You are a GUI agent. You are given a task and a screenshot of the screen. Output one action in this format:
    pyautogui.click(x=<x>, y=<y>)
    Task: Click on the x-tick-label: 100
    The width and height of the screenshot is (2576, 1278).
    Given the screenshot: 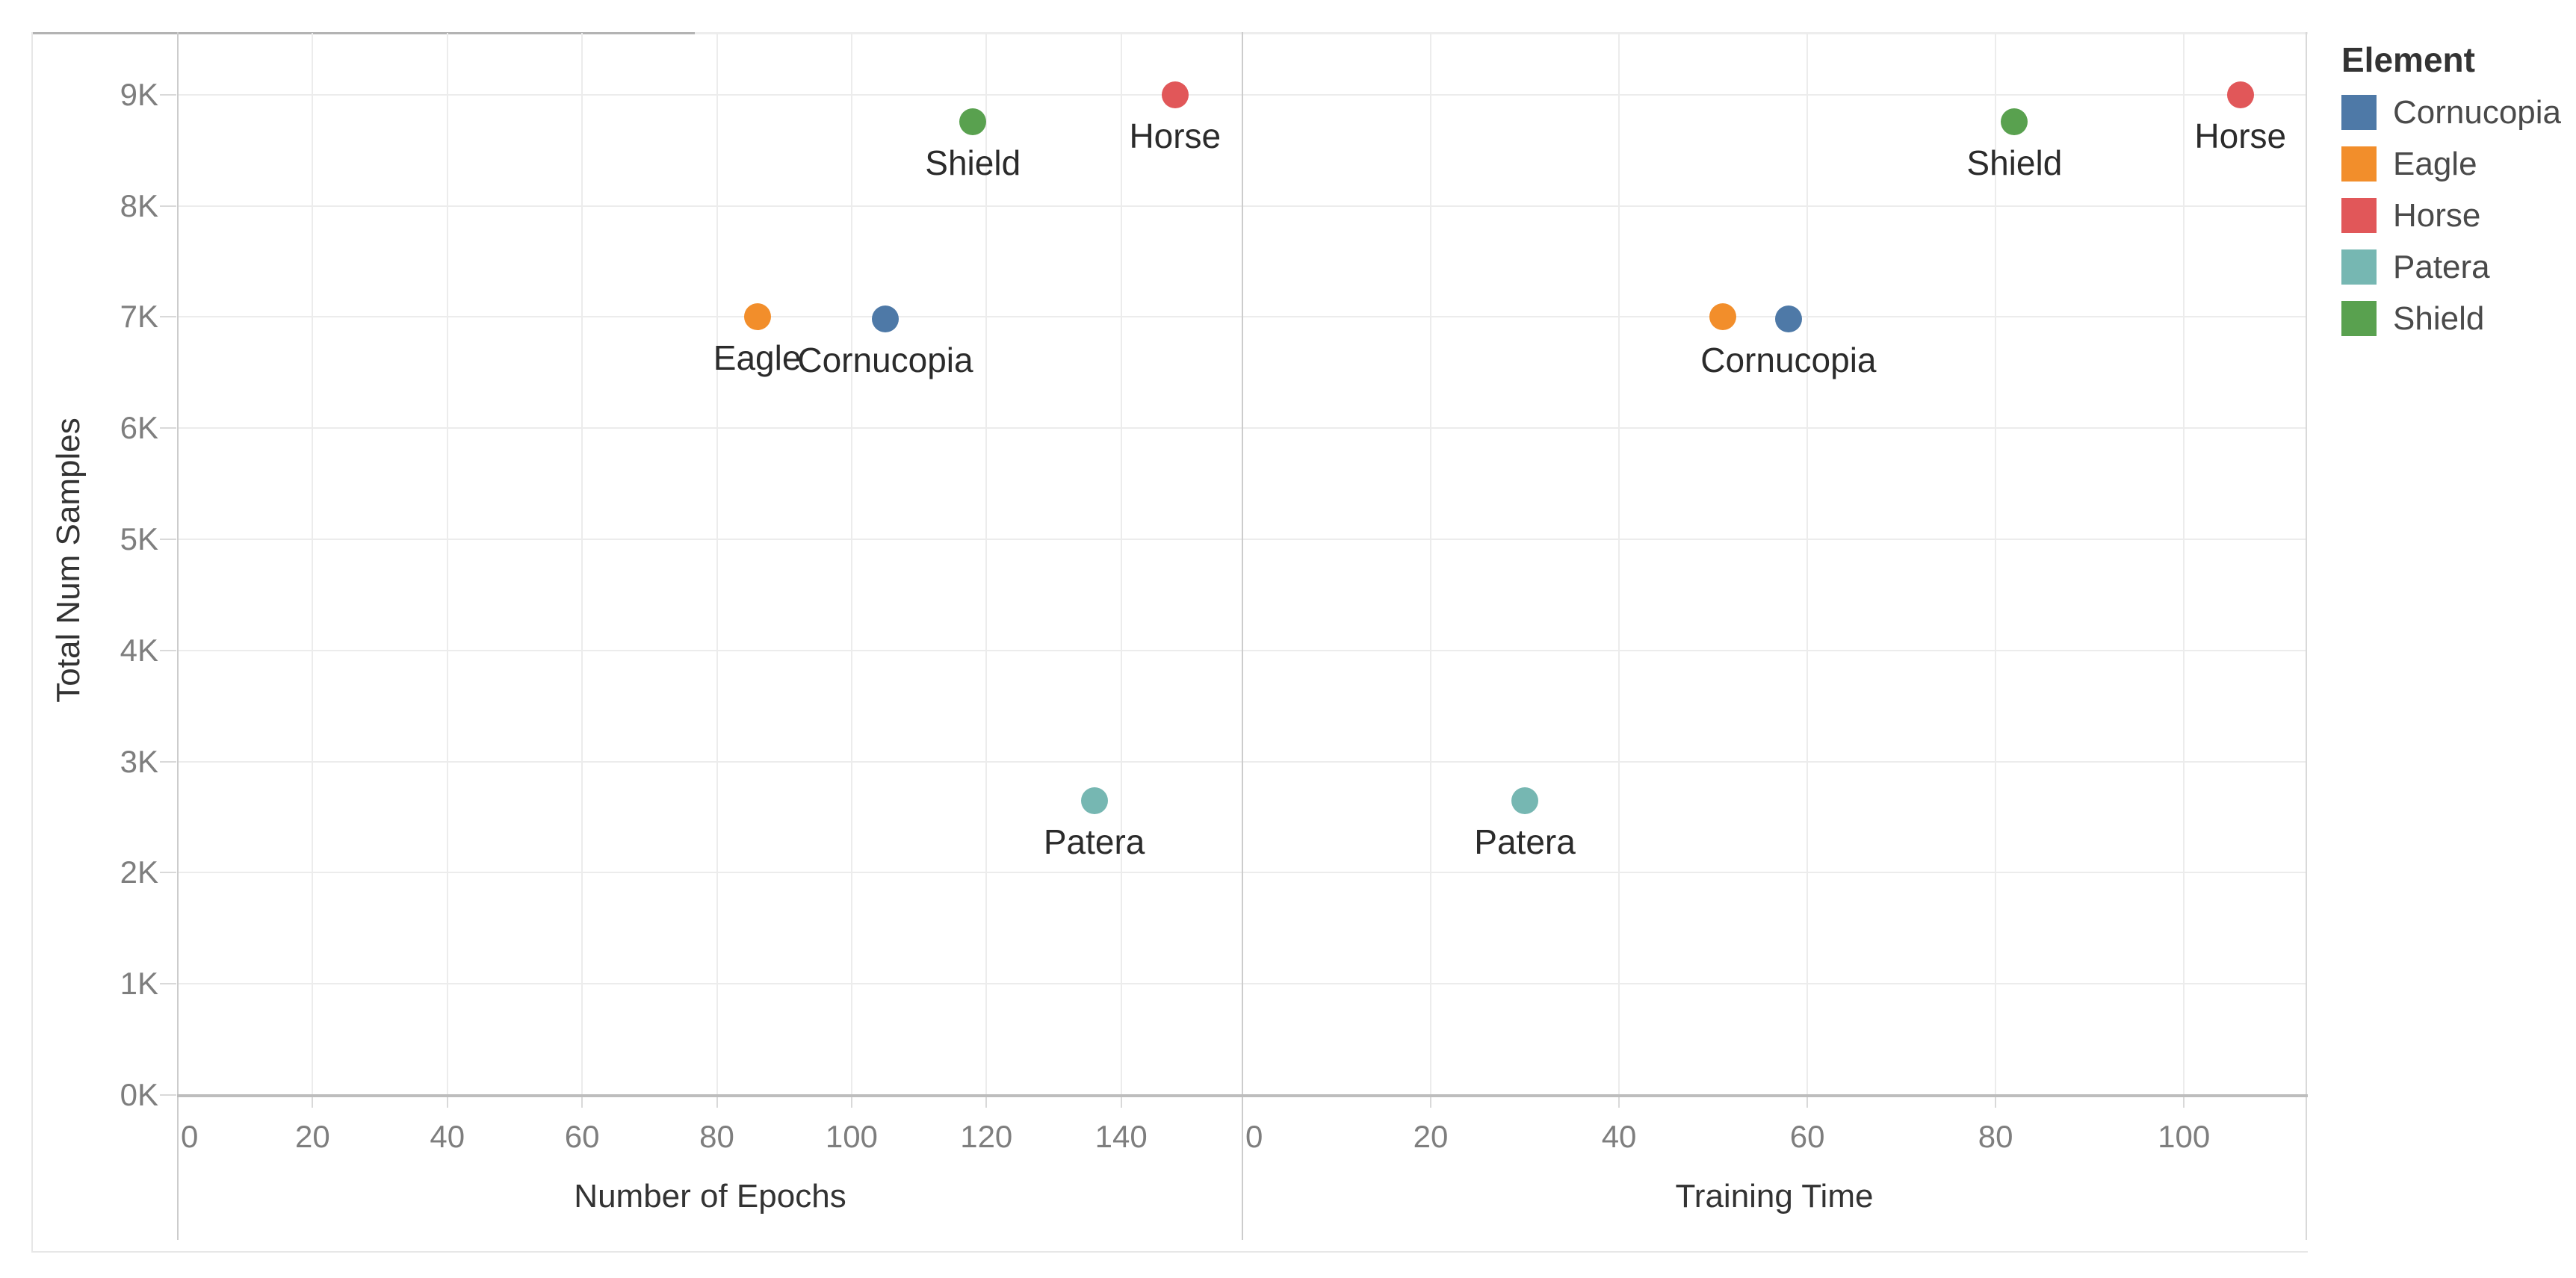 What is the action you would take?
    pyautogui.click(x=851, y=1136)
    